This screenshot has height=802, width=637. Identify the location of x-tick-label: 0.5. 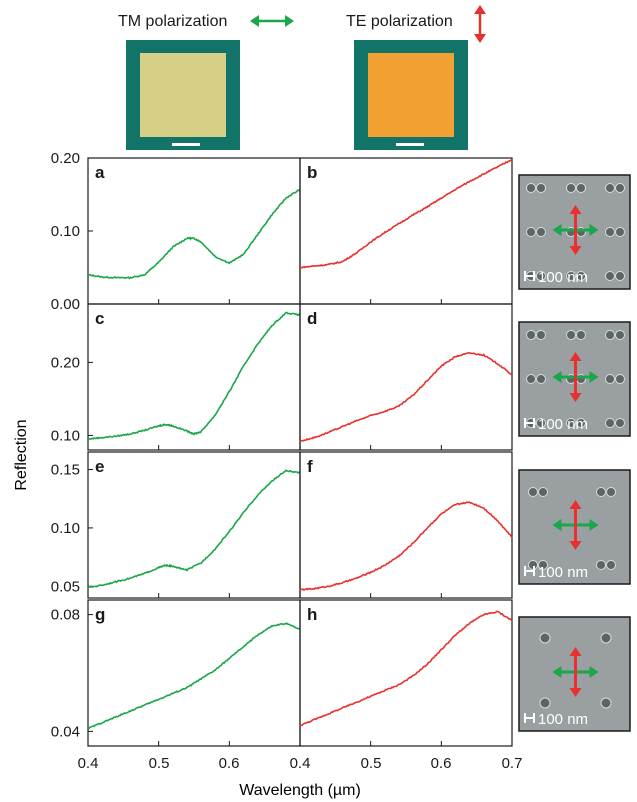
(159, 763).